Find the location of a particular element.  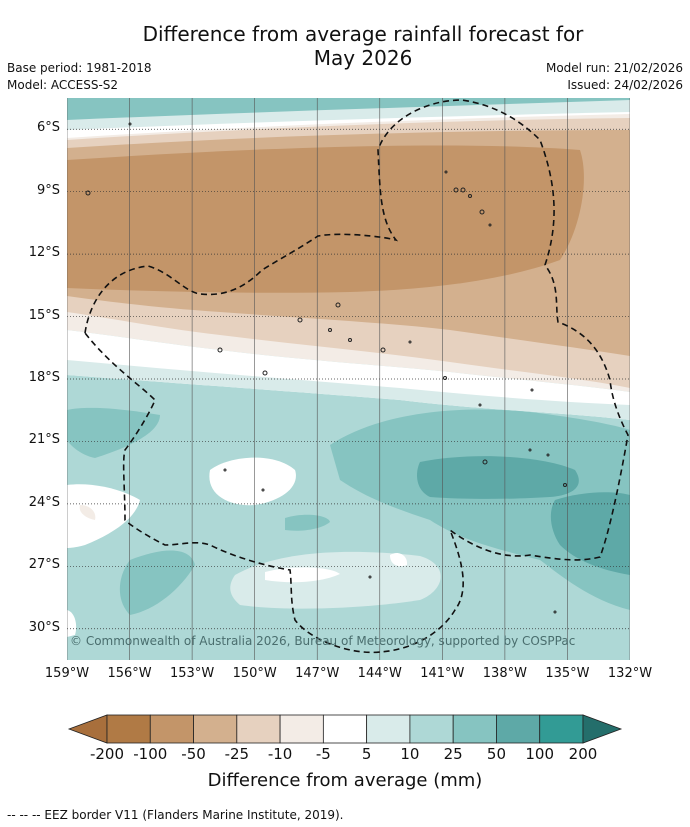

colorbar-label: Difference from average (mm) is located at coordinates (345, 780).